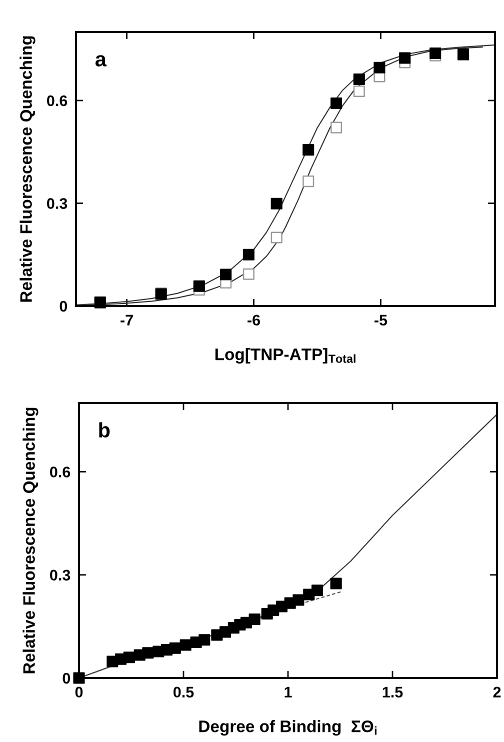 The image size is (504, 742). I want to click on x-tick-label: 0.5, so click(183, 692).